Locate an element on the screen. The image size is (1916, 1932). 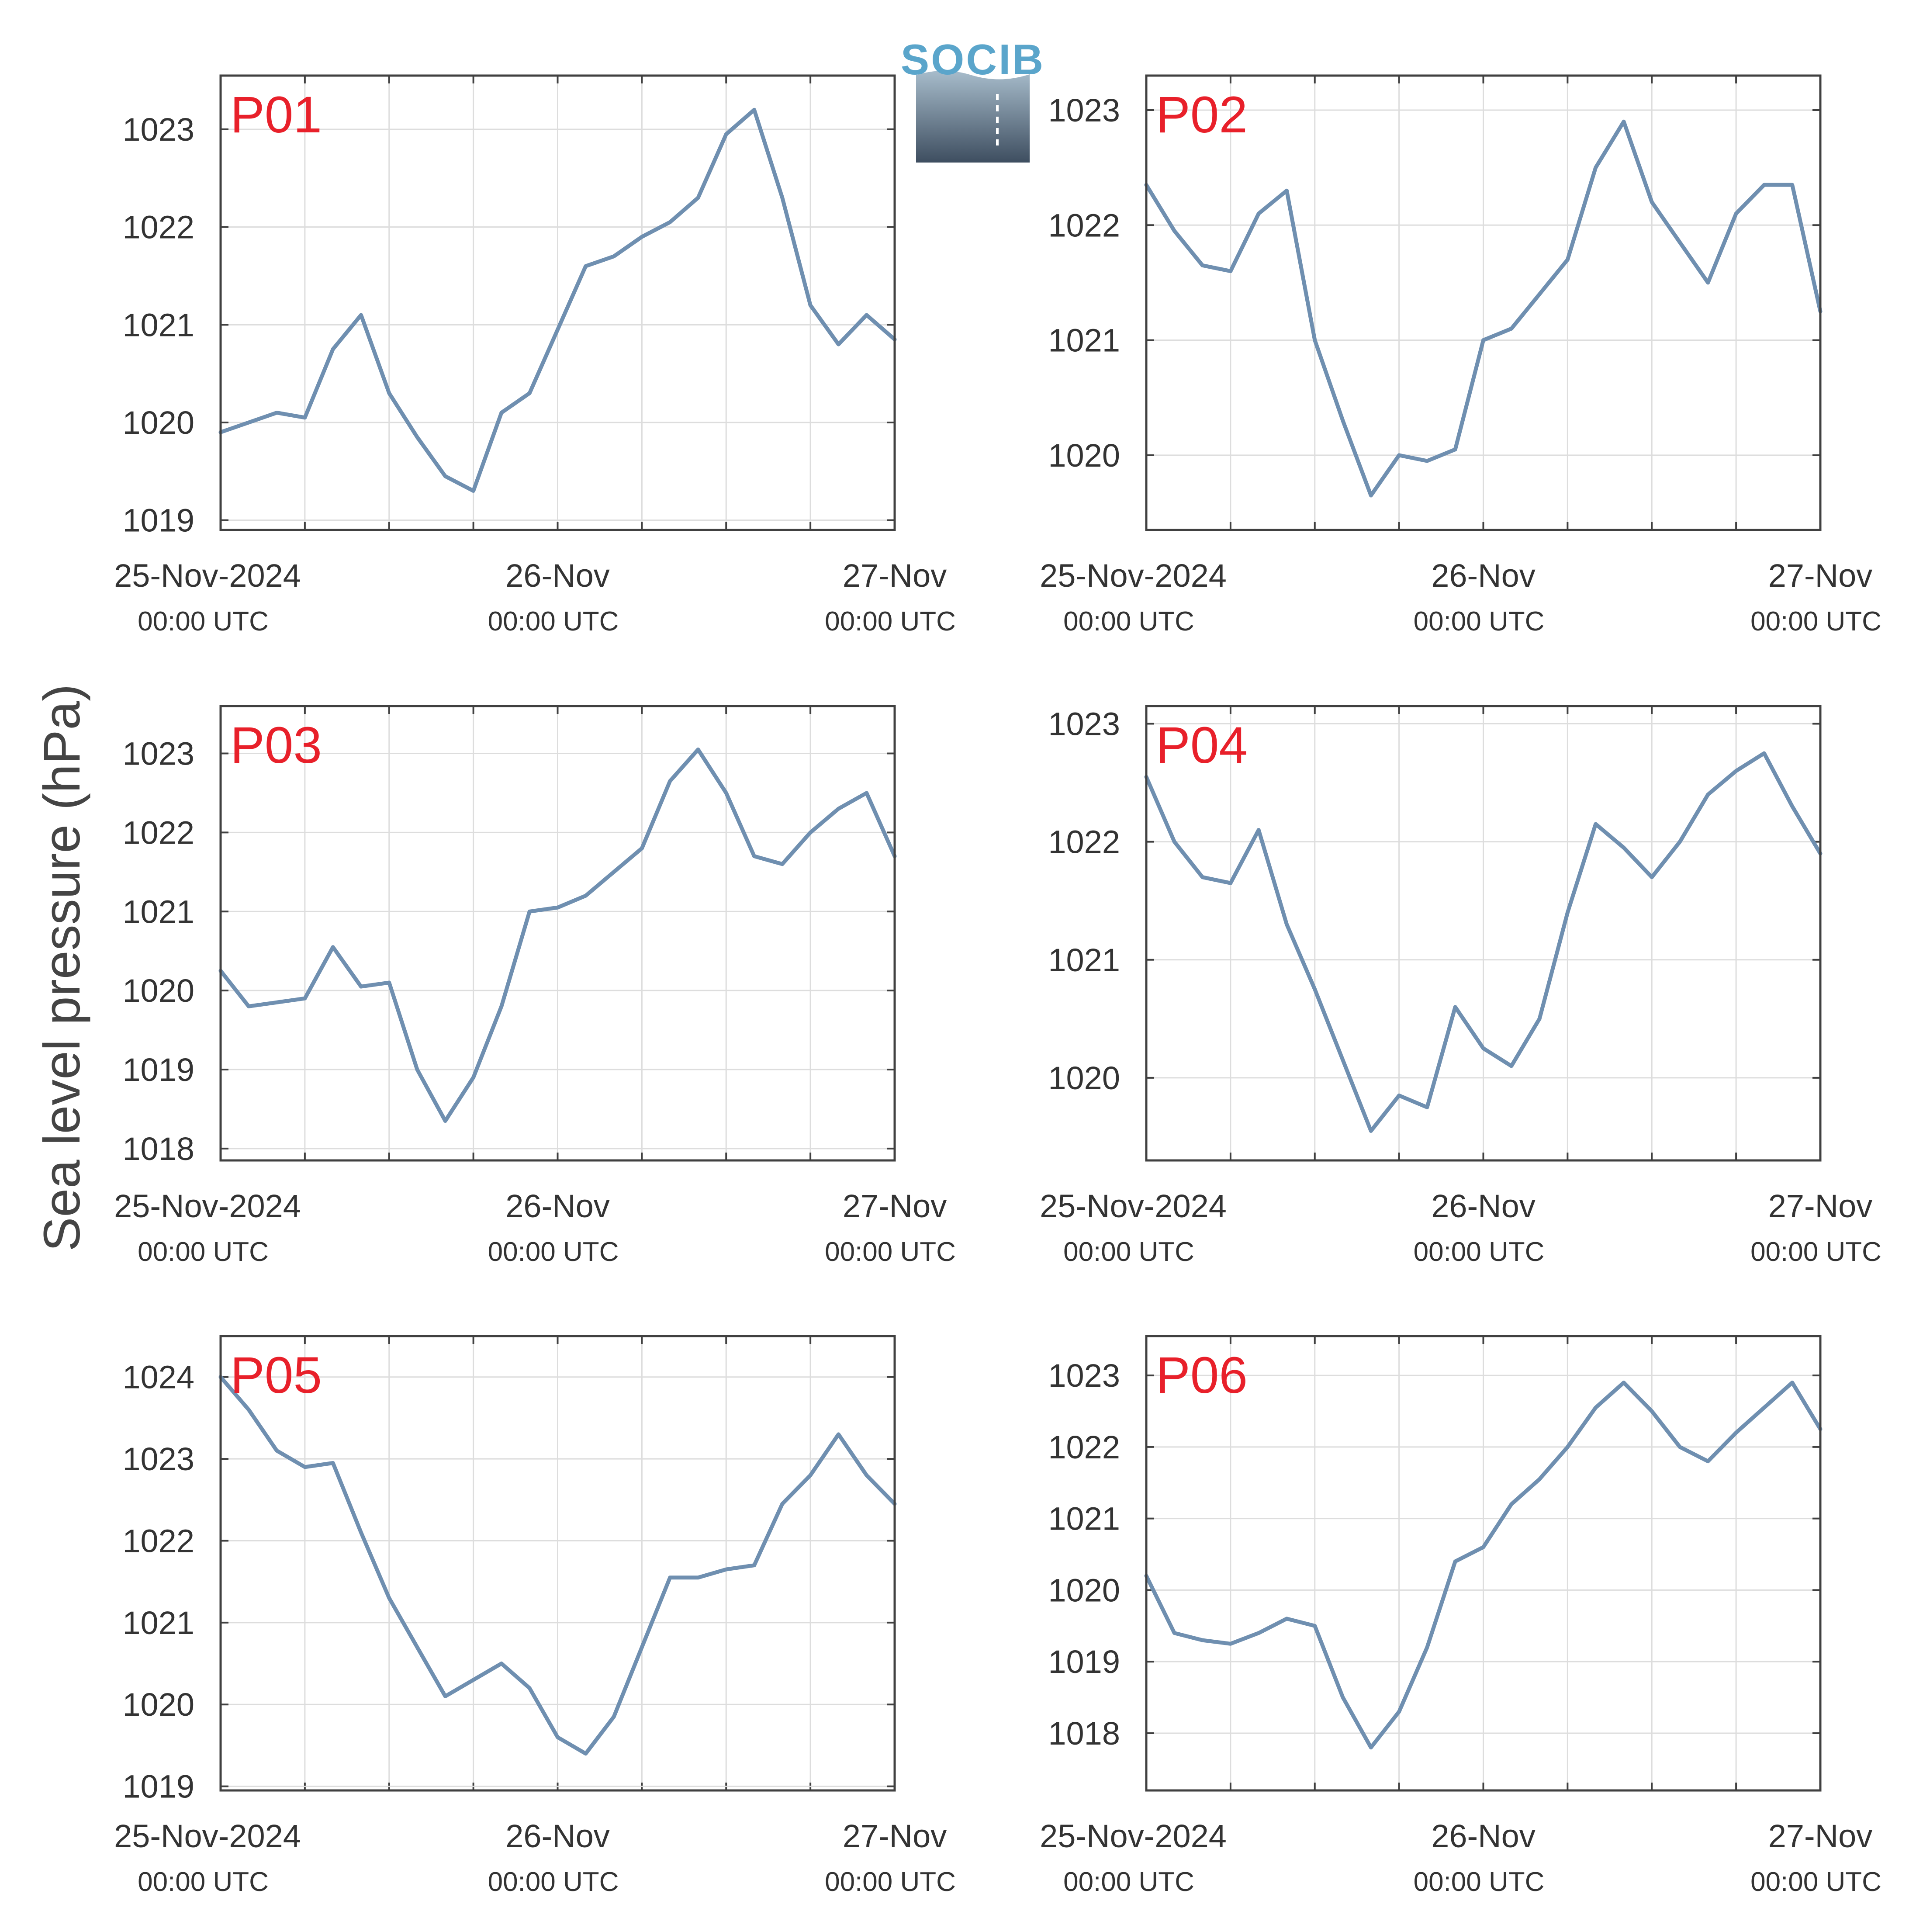
y-tick-label: 1024 is located at coordinates (158, 1377).